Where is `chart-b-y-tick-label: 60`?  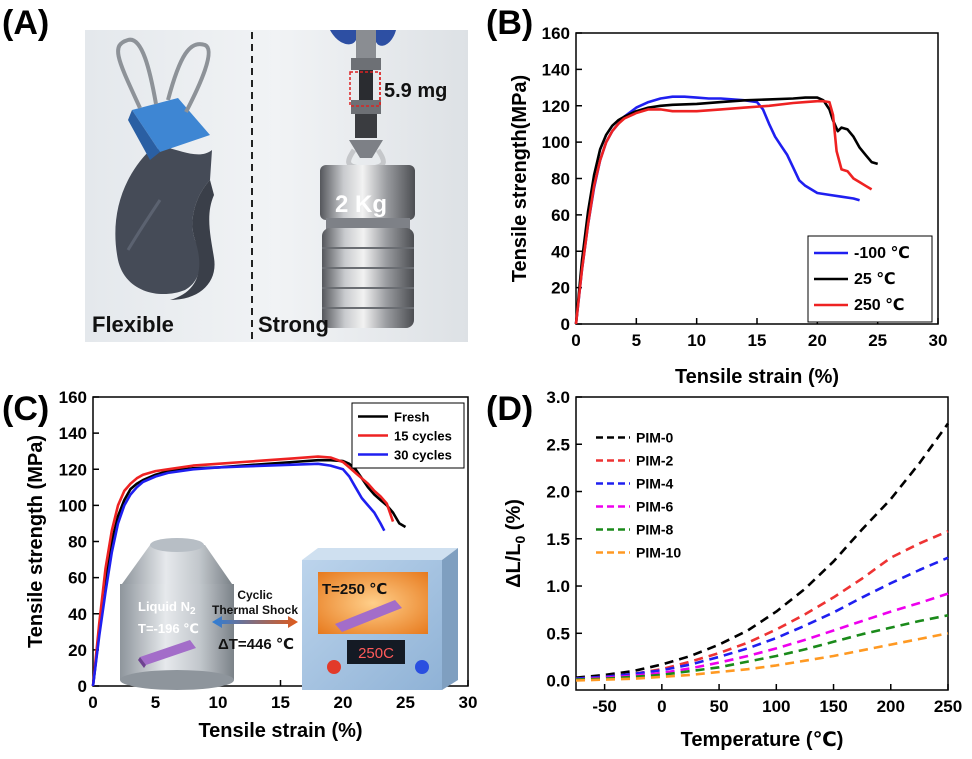
chart-b-y-tick-label: 60 is located at coordinates (560, 215).